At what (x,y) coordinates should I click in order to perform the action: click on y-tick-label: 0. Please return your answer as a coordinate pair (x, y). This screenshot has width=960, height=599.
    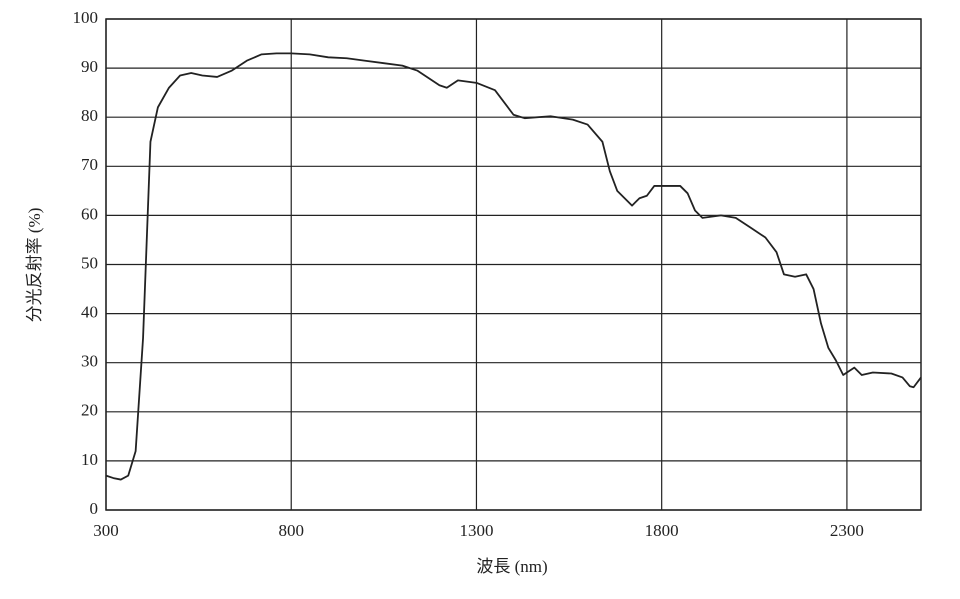
    Looking at the image, I should click on (94, 508).